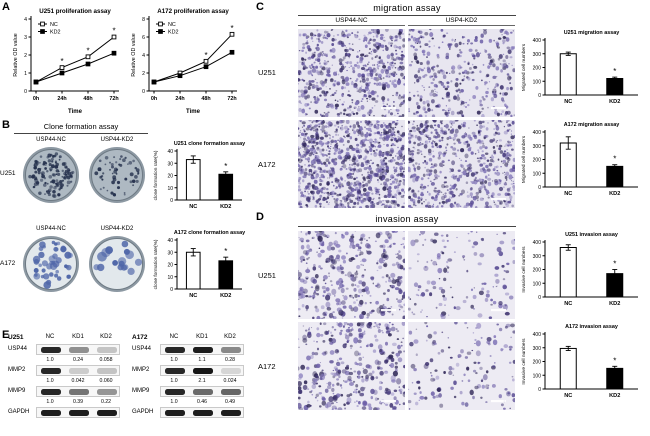  Describe the element at coordinates (8, 263) in the screenshot. I see `row-label-a172-clone: A172` at that location.